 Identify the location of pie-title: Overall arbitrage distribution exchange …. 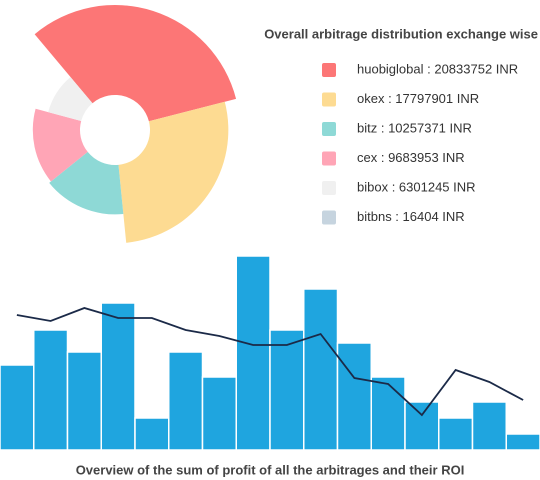
(401, 33).